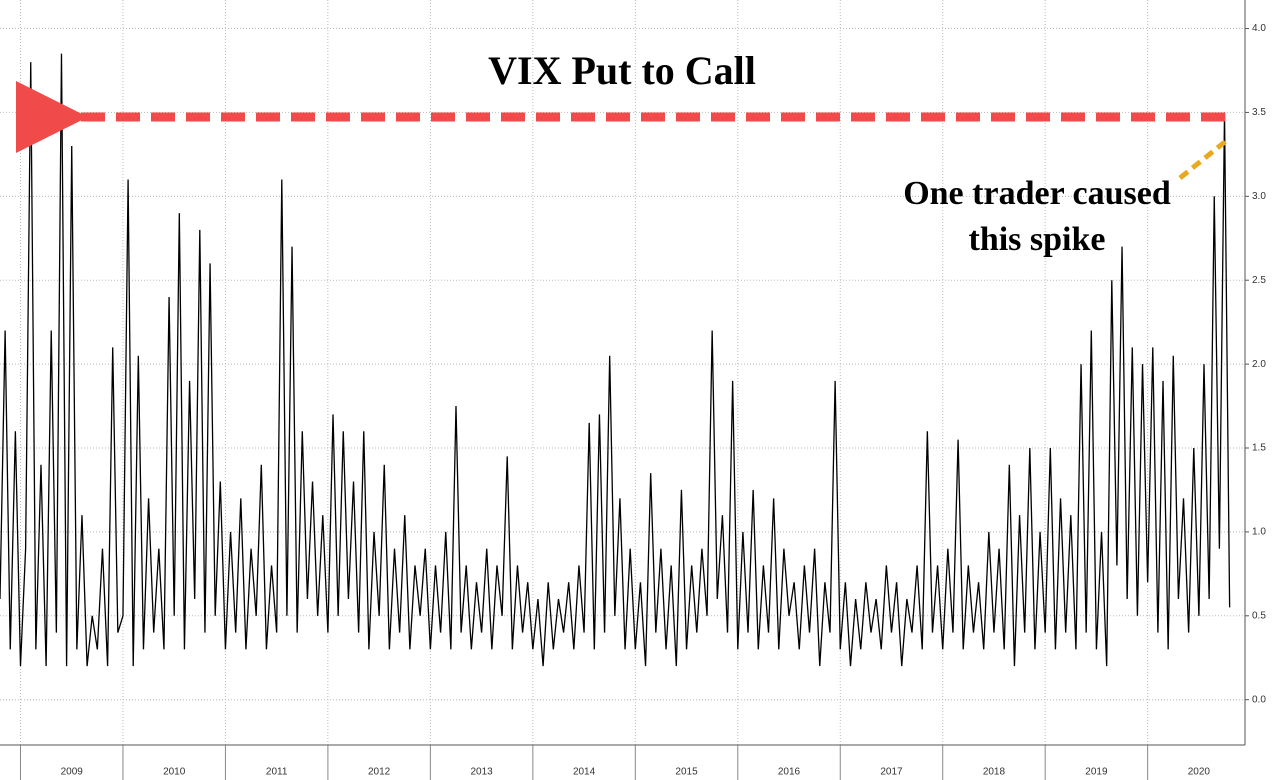  I want to click on y-tick-label: 3.5, so click(1259, 112).